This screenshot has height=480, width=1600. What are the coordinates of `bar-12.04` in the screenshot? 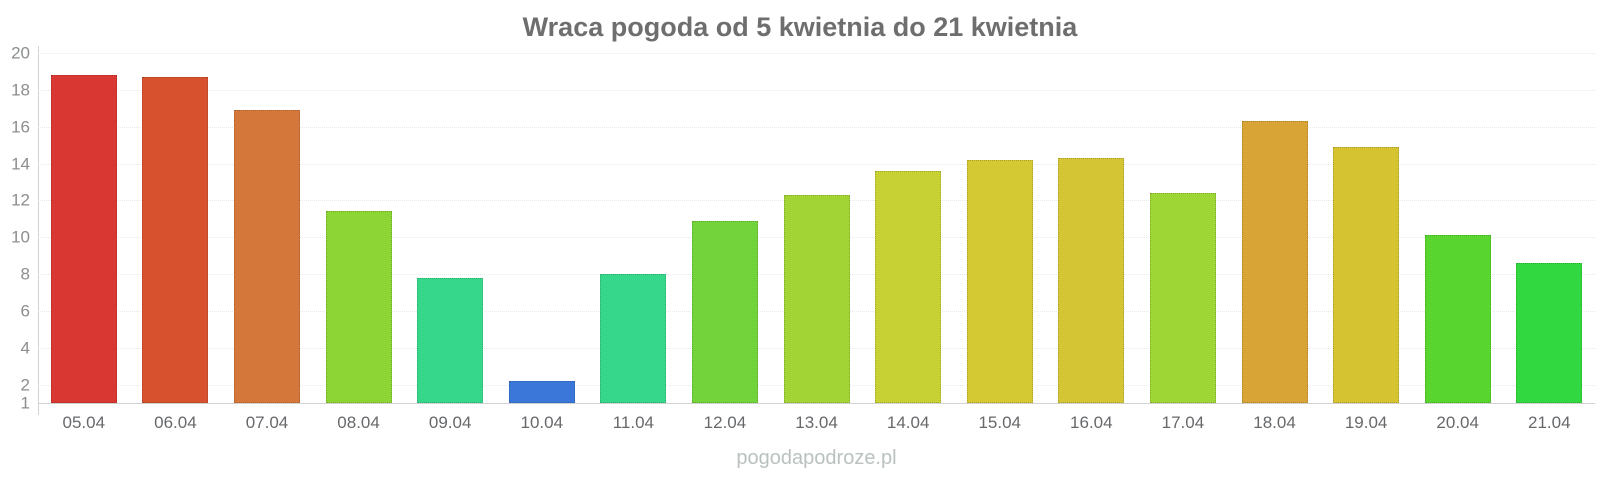 It's located at (724, 311).